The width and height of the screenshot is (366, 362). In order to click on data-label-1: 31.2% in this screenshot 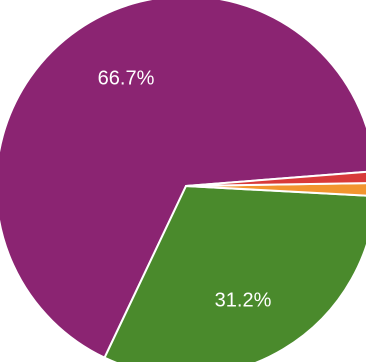, I will do `click(243, 300)`.